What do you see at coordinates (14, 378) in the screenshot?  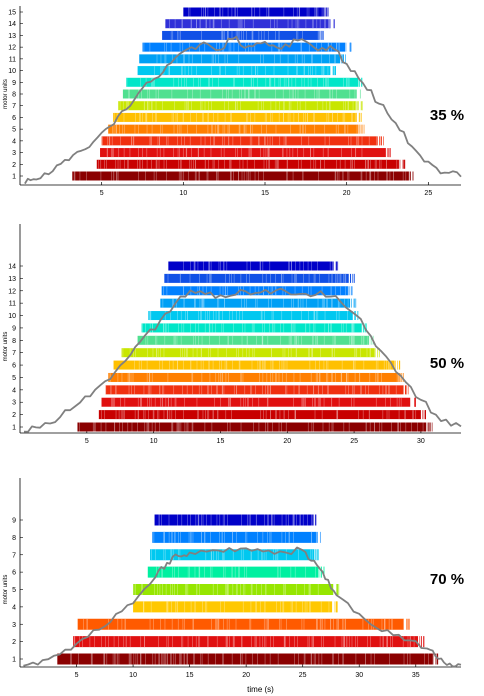 I see `motor-unit-label: 5` at bounding box center [14, 378].